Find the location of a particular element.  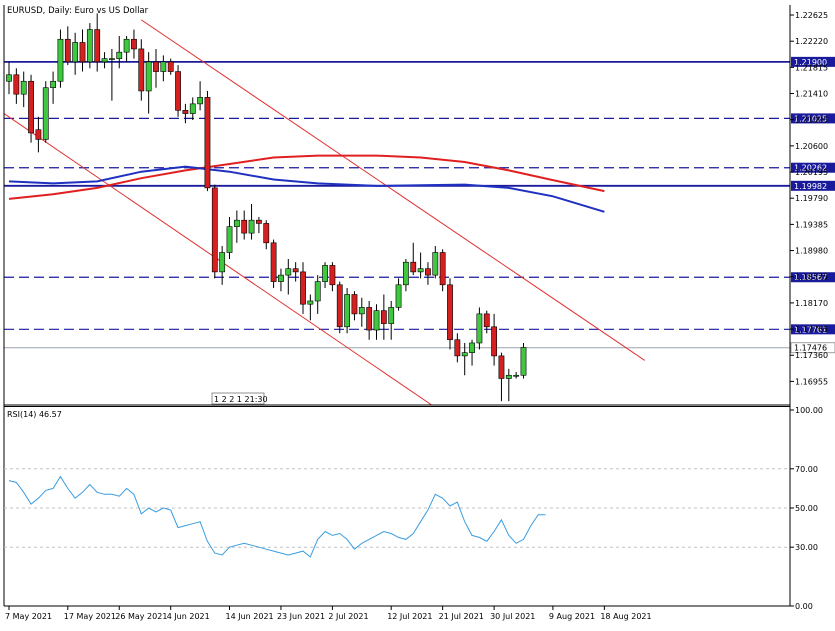

date-tick-label: 21 Jul 2021 is located at coordinates (461, 616).